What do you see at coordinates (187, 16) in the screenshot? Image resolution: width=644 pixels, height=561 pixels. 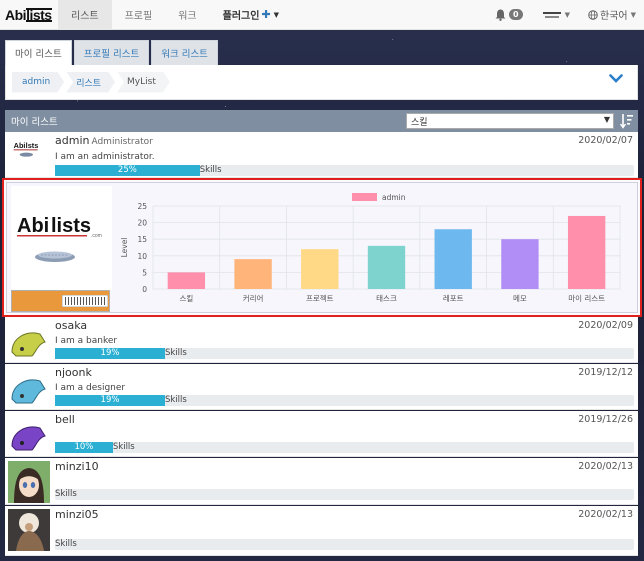 I see `nav-work: 워크` at bounding box center [187, 16].